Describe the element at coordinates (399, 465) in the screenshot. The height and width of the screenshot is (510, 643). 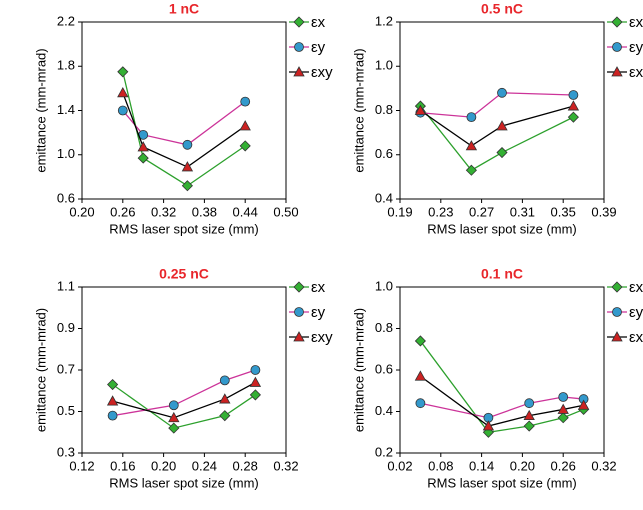
I see `x-tick-label: 0.02` at that location.